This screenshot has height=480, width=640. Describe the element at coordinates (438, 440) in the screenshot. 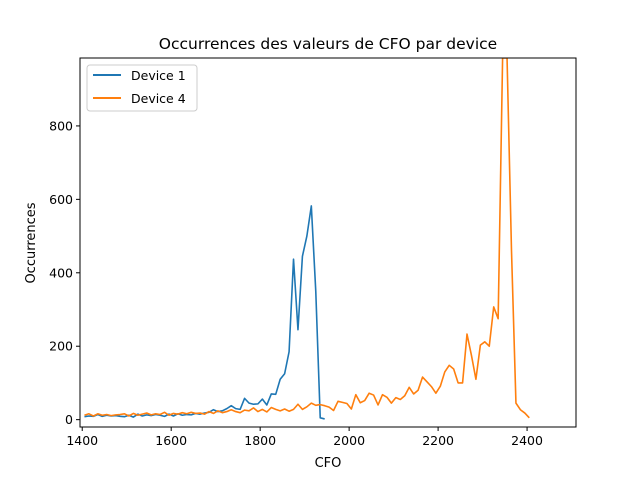

I see `x-tick-label: 2200` at that location.